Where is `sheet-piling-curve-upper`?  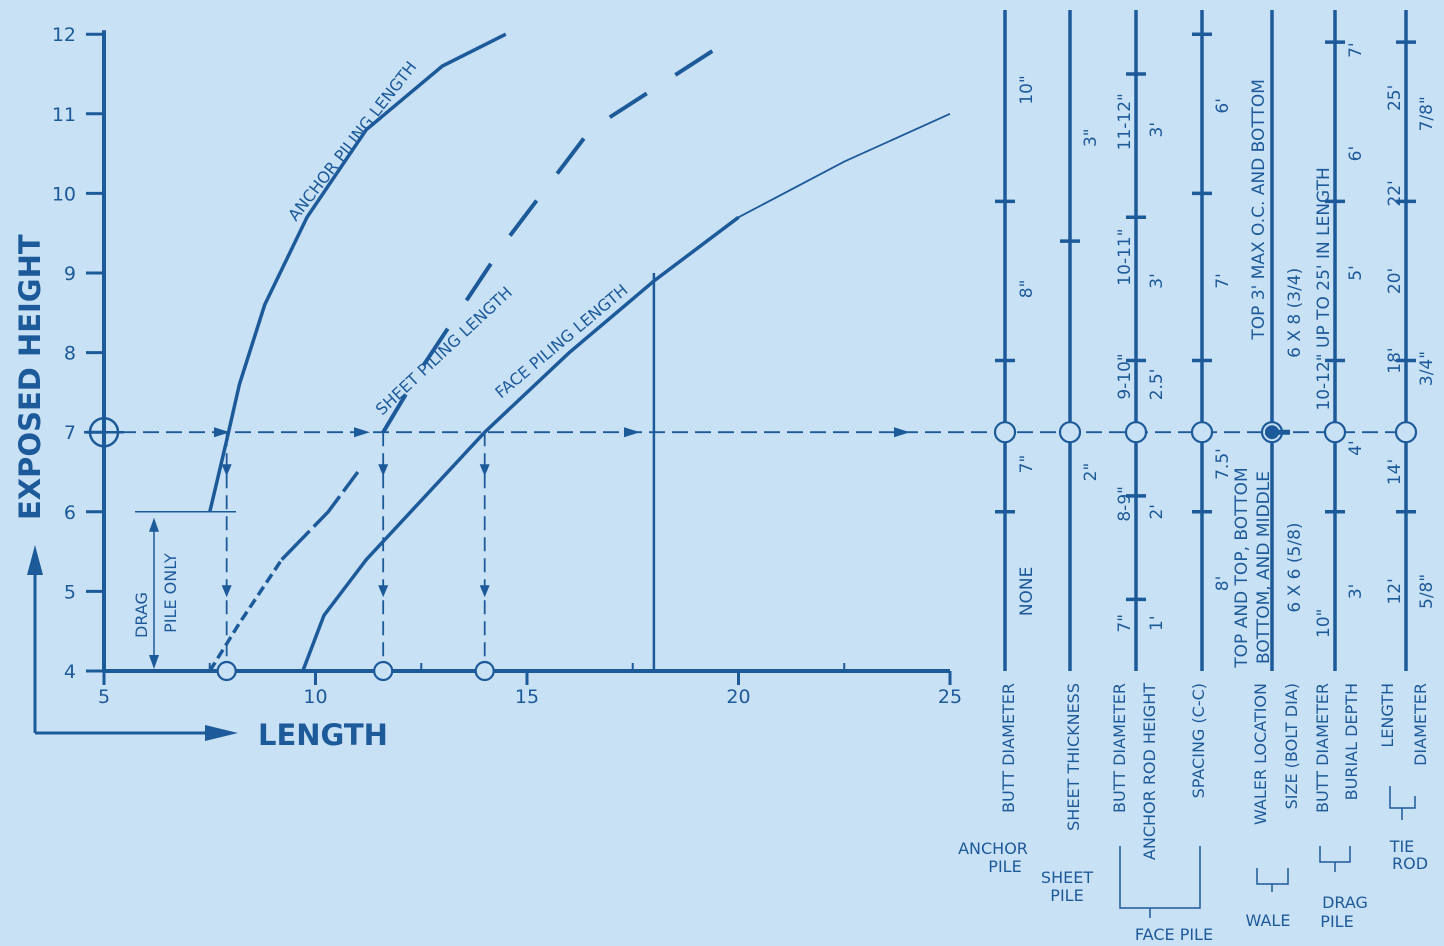
sheet-piling-curve-upper is located at coordinates (560, 233).